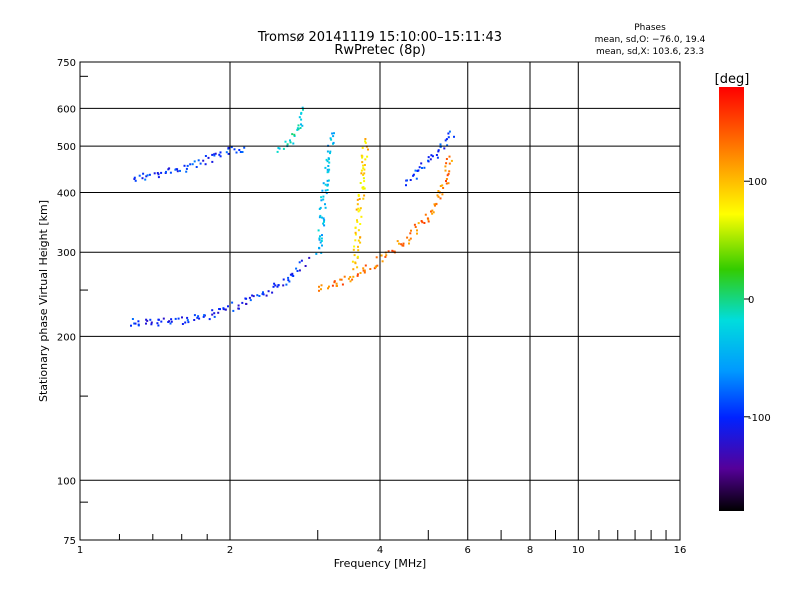 This screenshot has height=600, width=800. What do you see at coordinates (382, 550) in the screenshot?
I see `x-ticks: 1 2 4 6 8 10 16` at bounding box center [382, 550].